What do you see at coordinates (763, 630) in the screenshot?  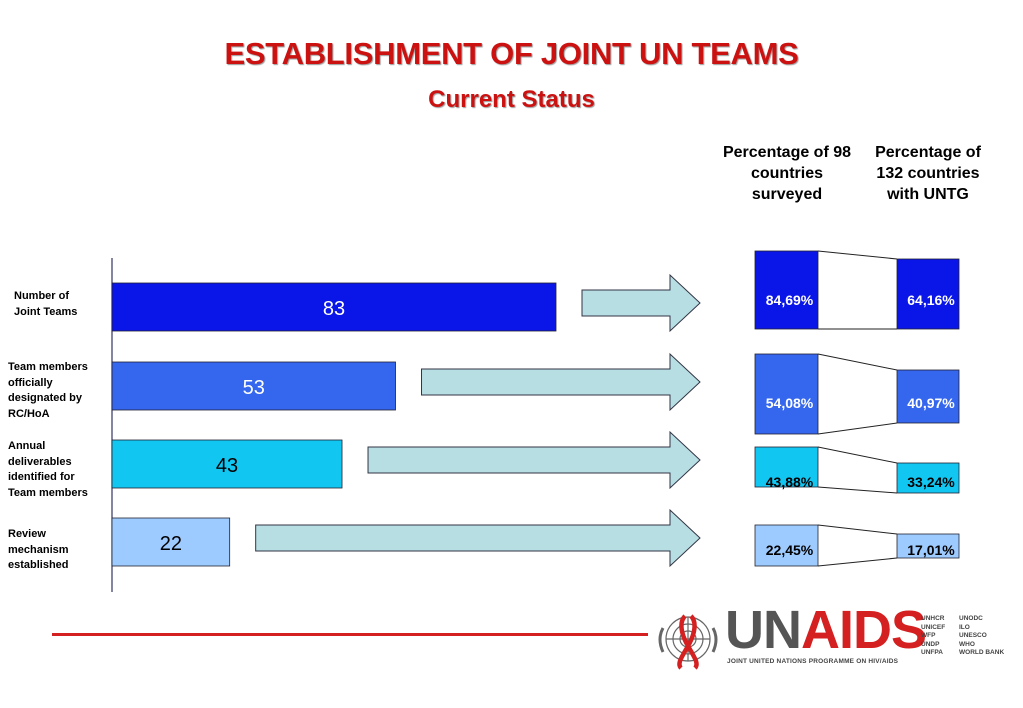 I see `logo-un-text: UN` at bounding box center [763, 630].